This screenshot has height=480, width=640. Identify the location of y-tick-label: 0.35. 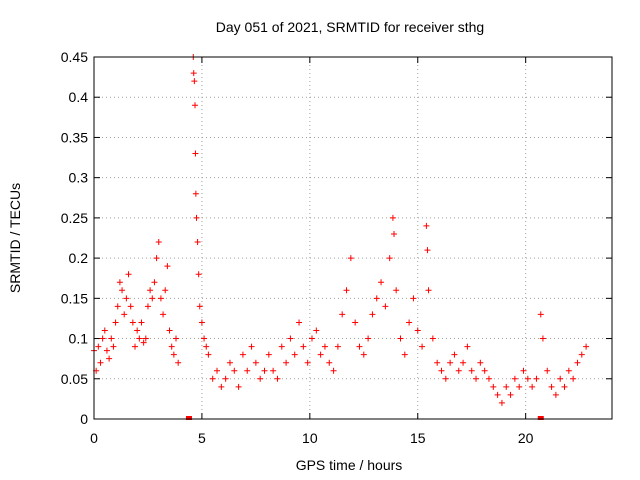
(74, 137).